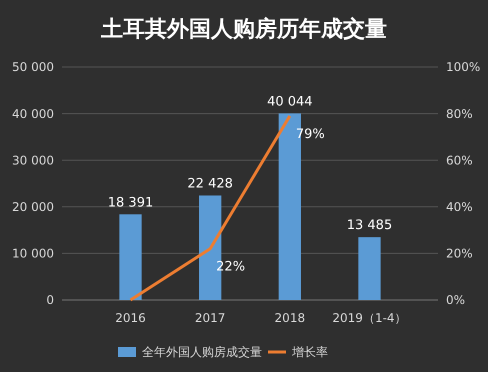 The height and width of the screenshot is (372, 488). I want to click on y2-tick-label: 80%, so click(459, 113).